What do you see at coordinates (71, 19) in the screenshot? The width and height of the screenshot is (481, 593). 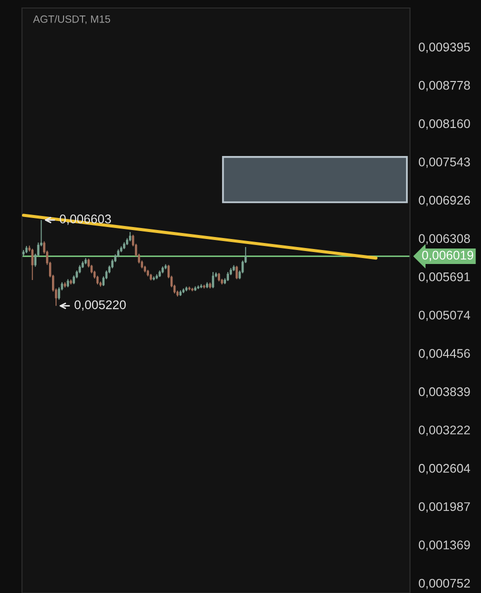 I see `text: AGT/USDT, M15` at bounding box center [71, 19].